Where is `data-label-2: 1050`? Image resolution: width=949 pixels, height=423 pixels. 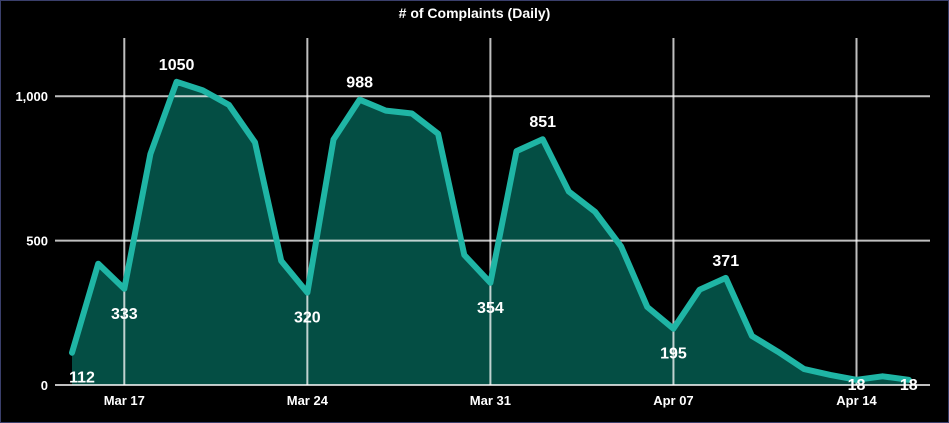 data-label-2: 1050 is located at coordinates (177, 65).